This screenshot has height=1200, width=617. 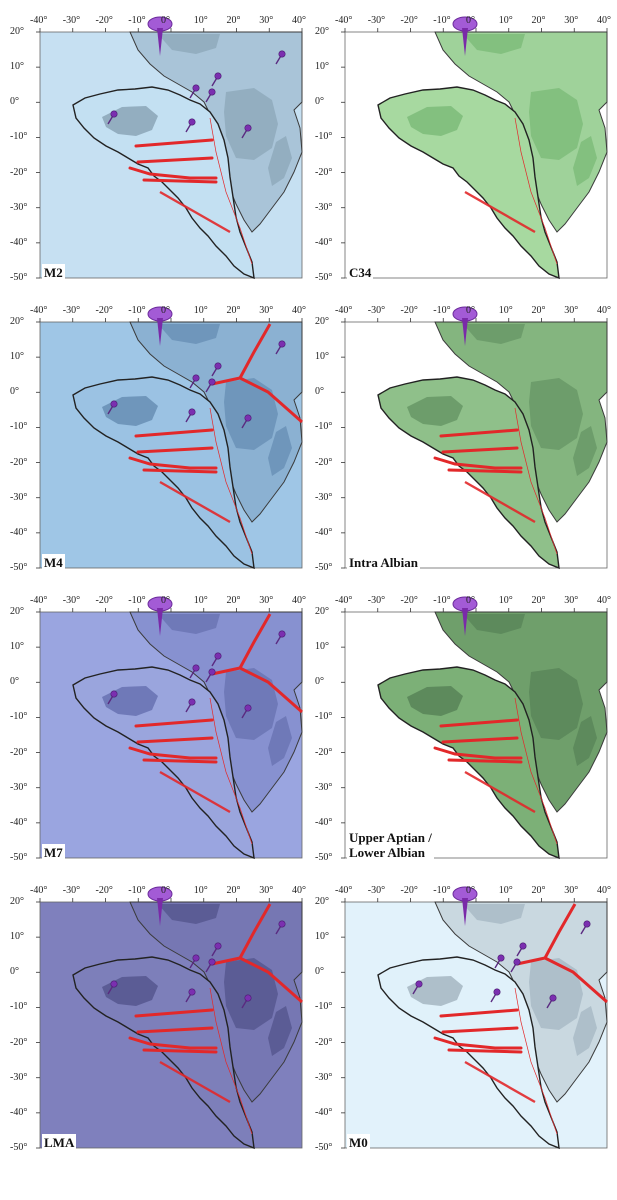 I want to click on panel-title: M2, so click(x=53, y=272).